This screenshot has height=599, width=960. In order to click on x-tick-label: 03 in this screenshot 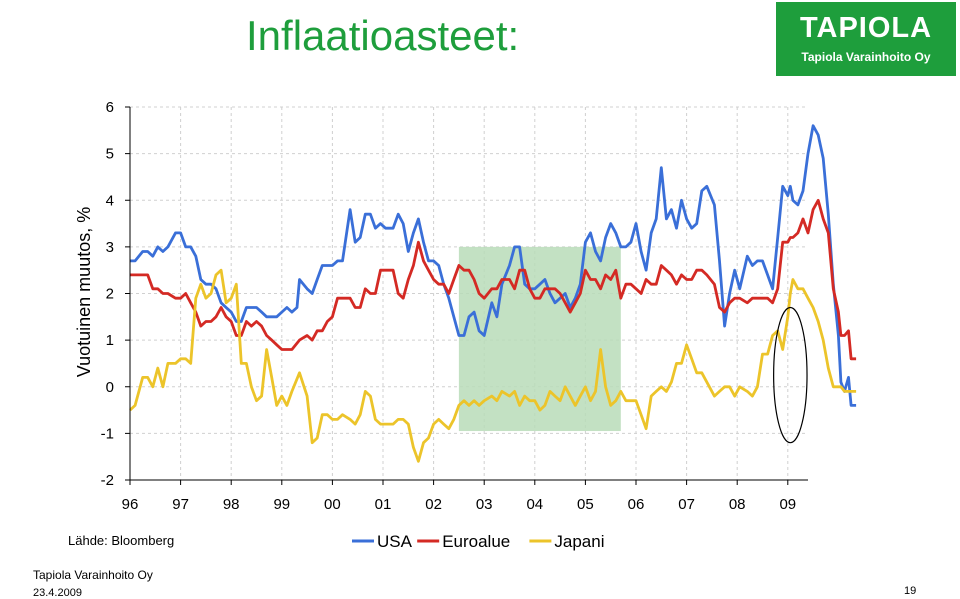, I will do `click(484, 504)`.